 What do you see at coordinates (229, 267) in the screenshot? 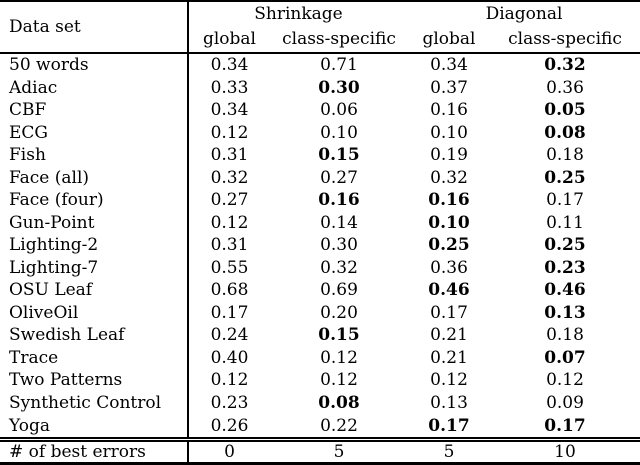
I see `error-value: 0.55` at bounding box center [229, 267].